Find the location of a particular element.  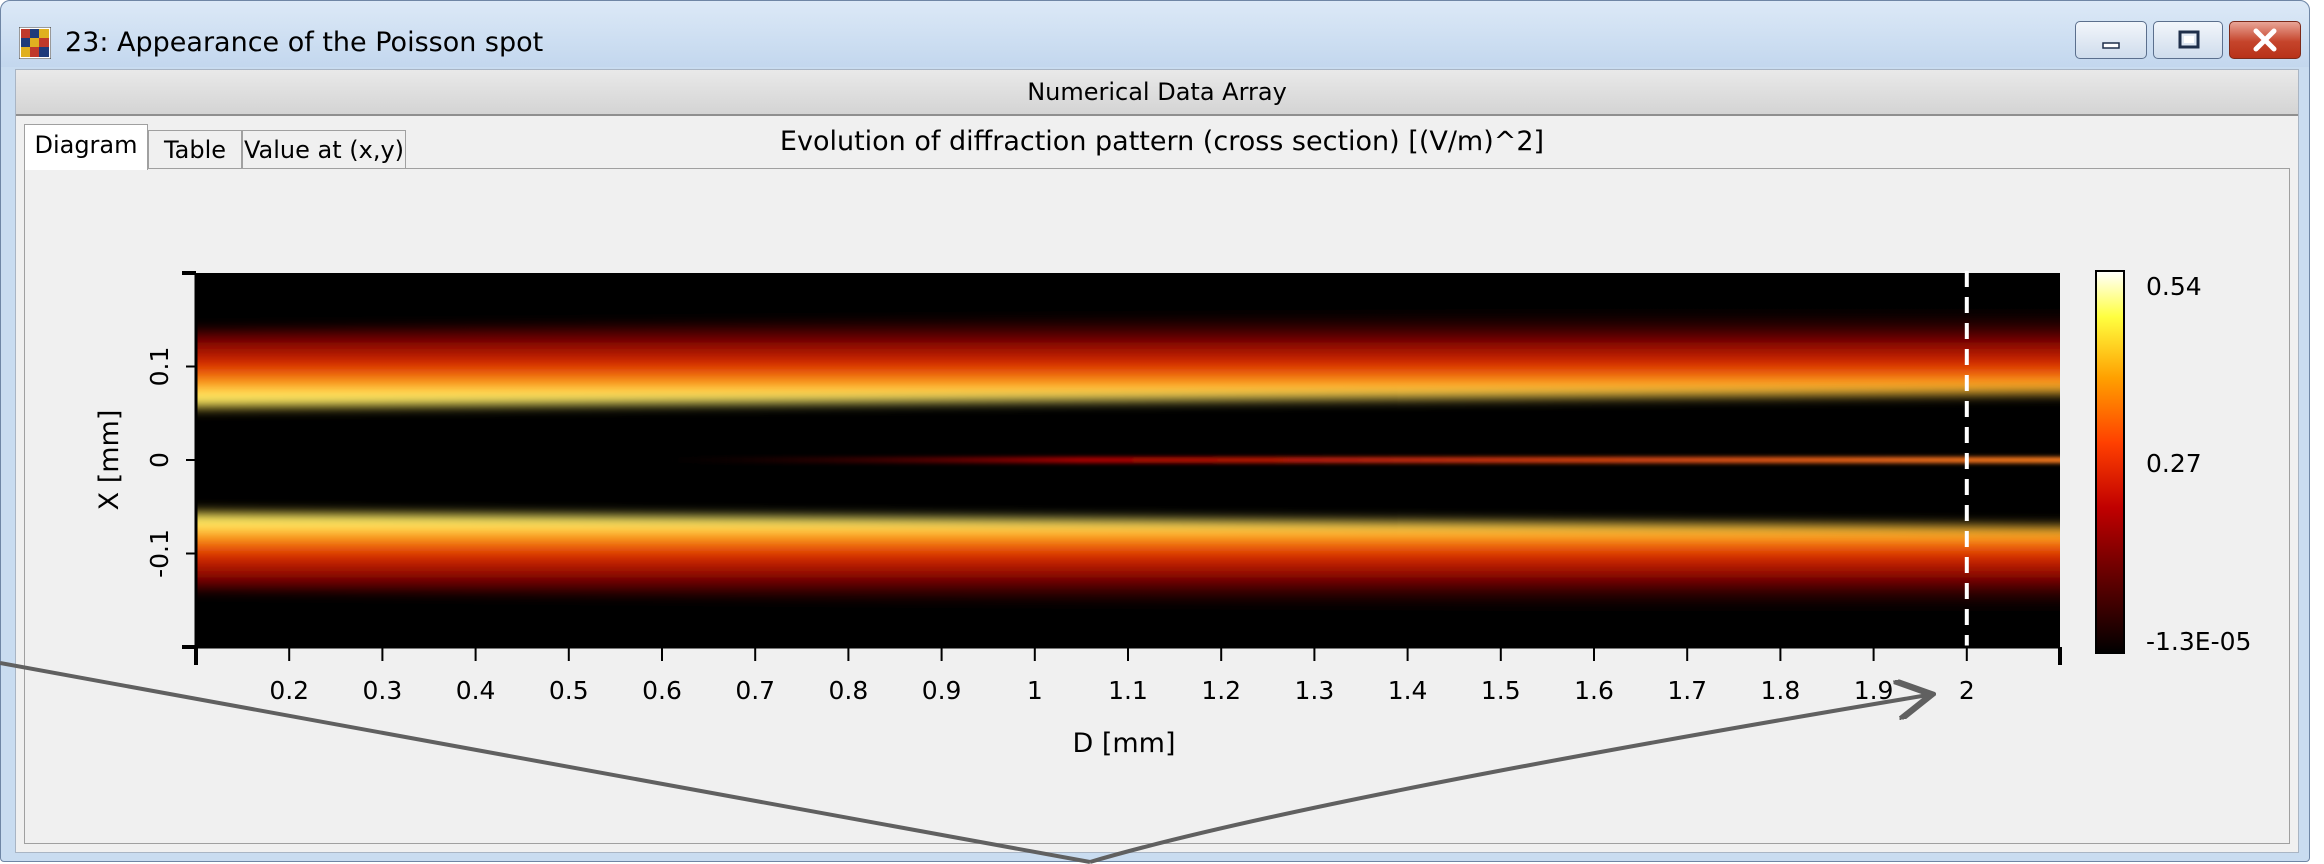

y-axis-label: X [mm] is located at coordinates (109, 460).